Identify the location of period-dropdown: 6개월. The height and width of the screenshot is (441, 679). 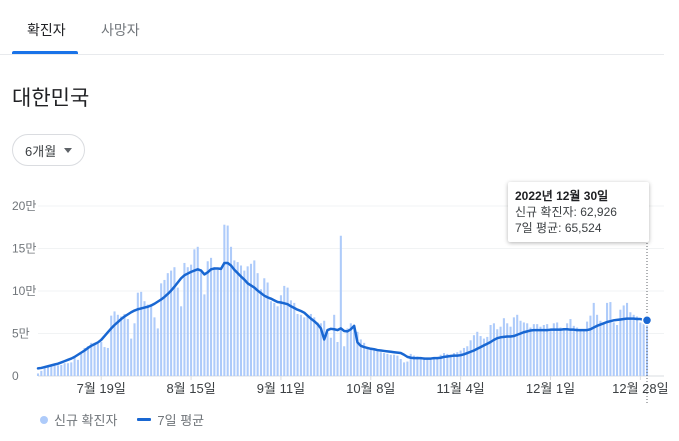
(49, 150).